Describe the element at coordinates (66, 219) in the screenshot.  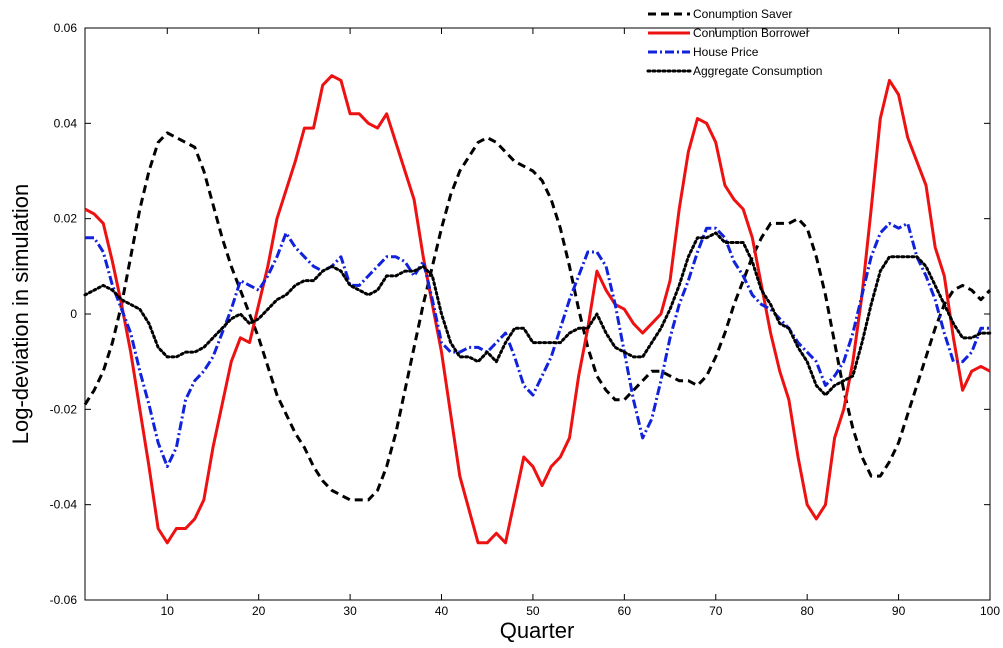
I see `y-tick-label: 0.02` at that location.